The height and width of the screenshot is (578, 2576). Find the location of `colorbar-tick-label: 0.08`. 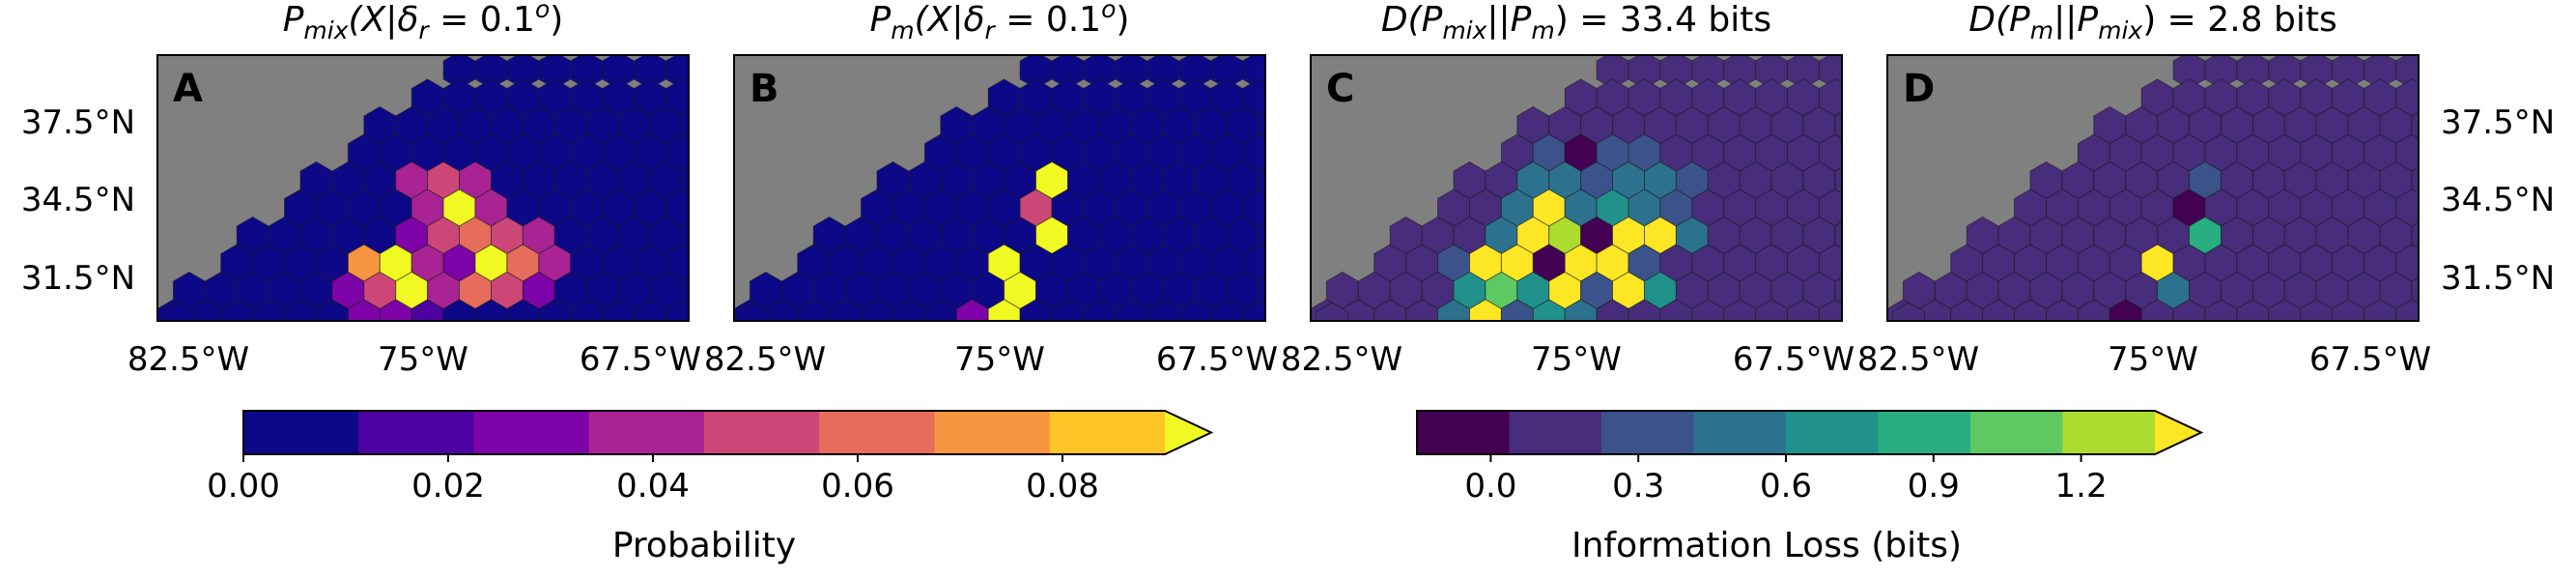

colorbar-tick-label: 0.08 is located at coordinates (1062, 487).